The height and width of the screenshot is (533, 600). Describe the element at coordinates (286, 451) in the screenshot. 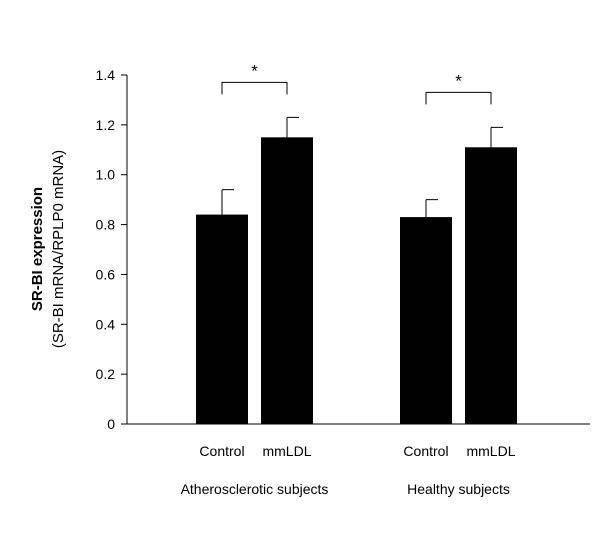

I see `category-label-0-1: mmLDL` at that location.